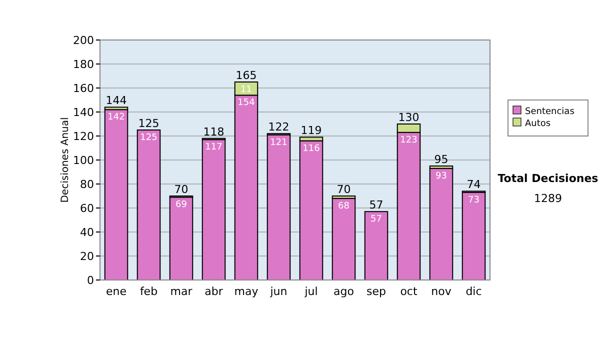 Image resolution: width=600 pixels, height=340 pixels. Describe the element at coordinates (214, 291) in the screenshot. I see `x-tick-label: abr` at that location.